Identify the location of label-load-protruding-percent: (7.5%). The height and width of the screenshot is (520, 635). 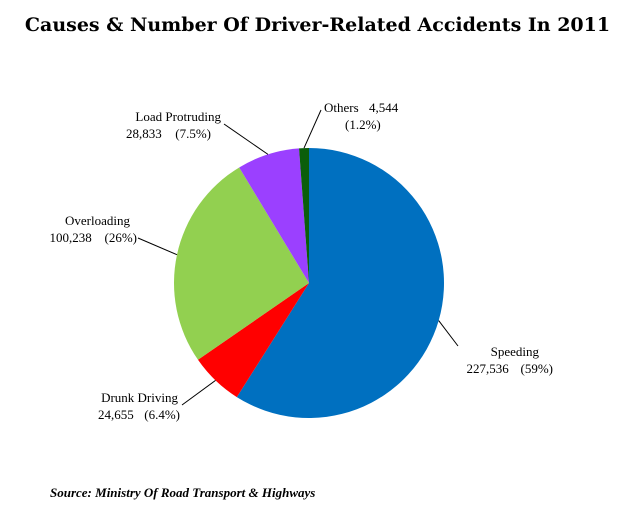
(193, 133).